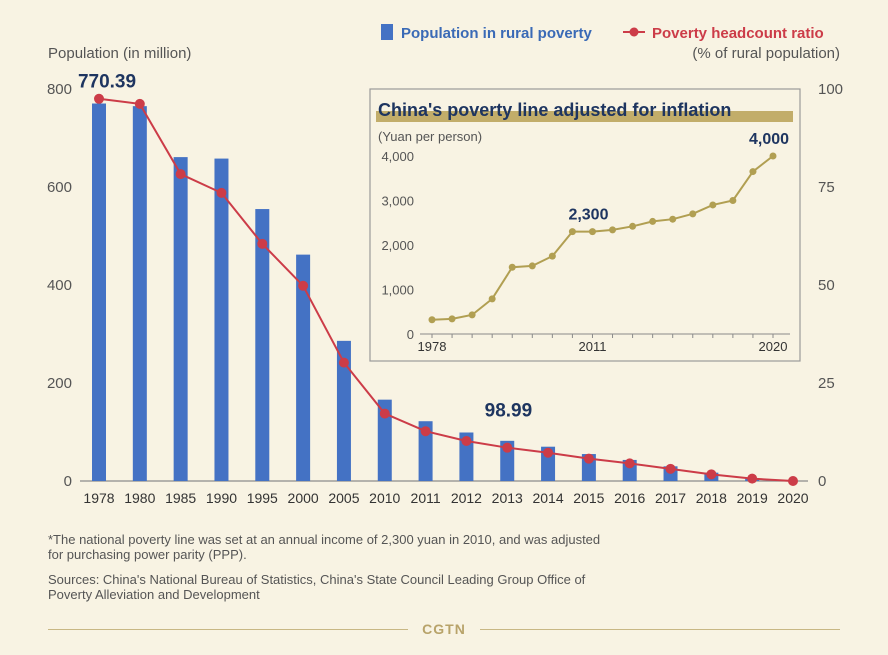 This screenshot has height=655, width=888. I want to click on ratio-point-1990, so click(221, 192).